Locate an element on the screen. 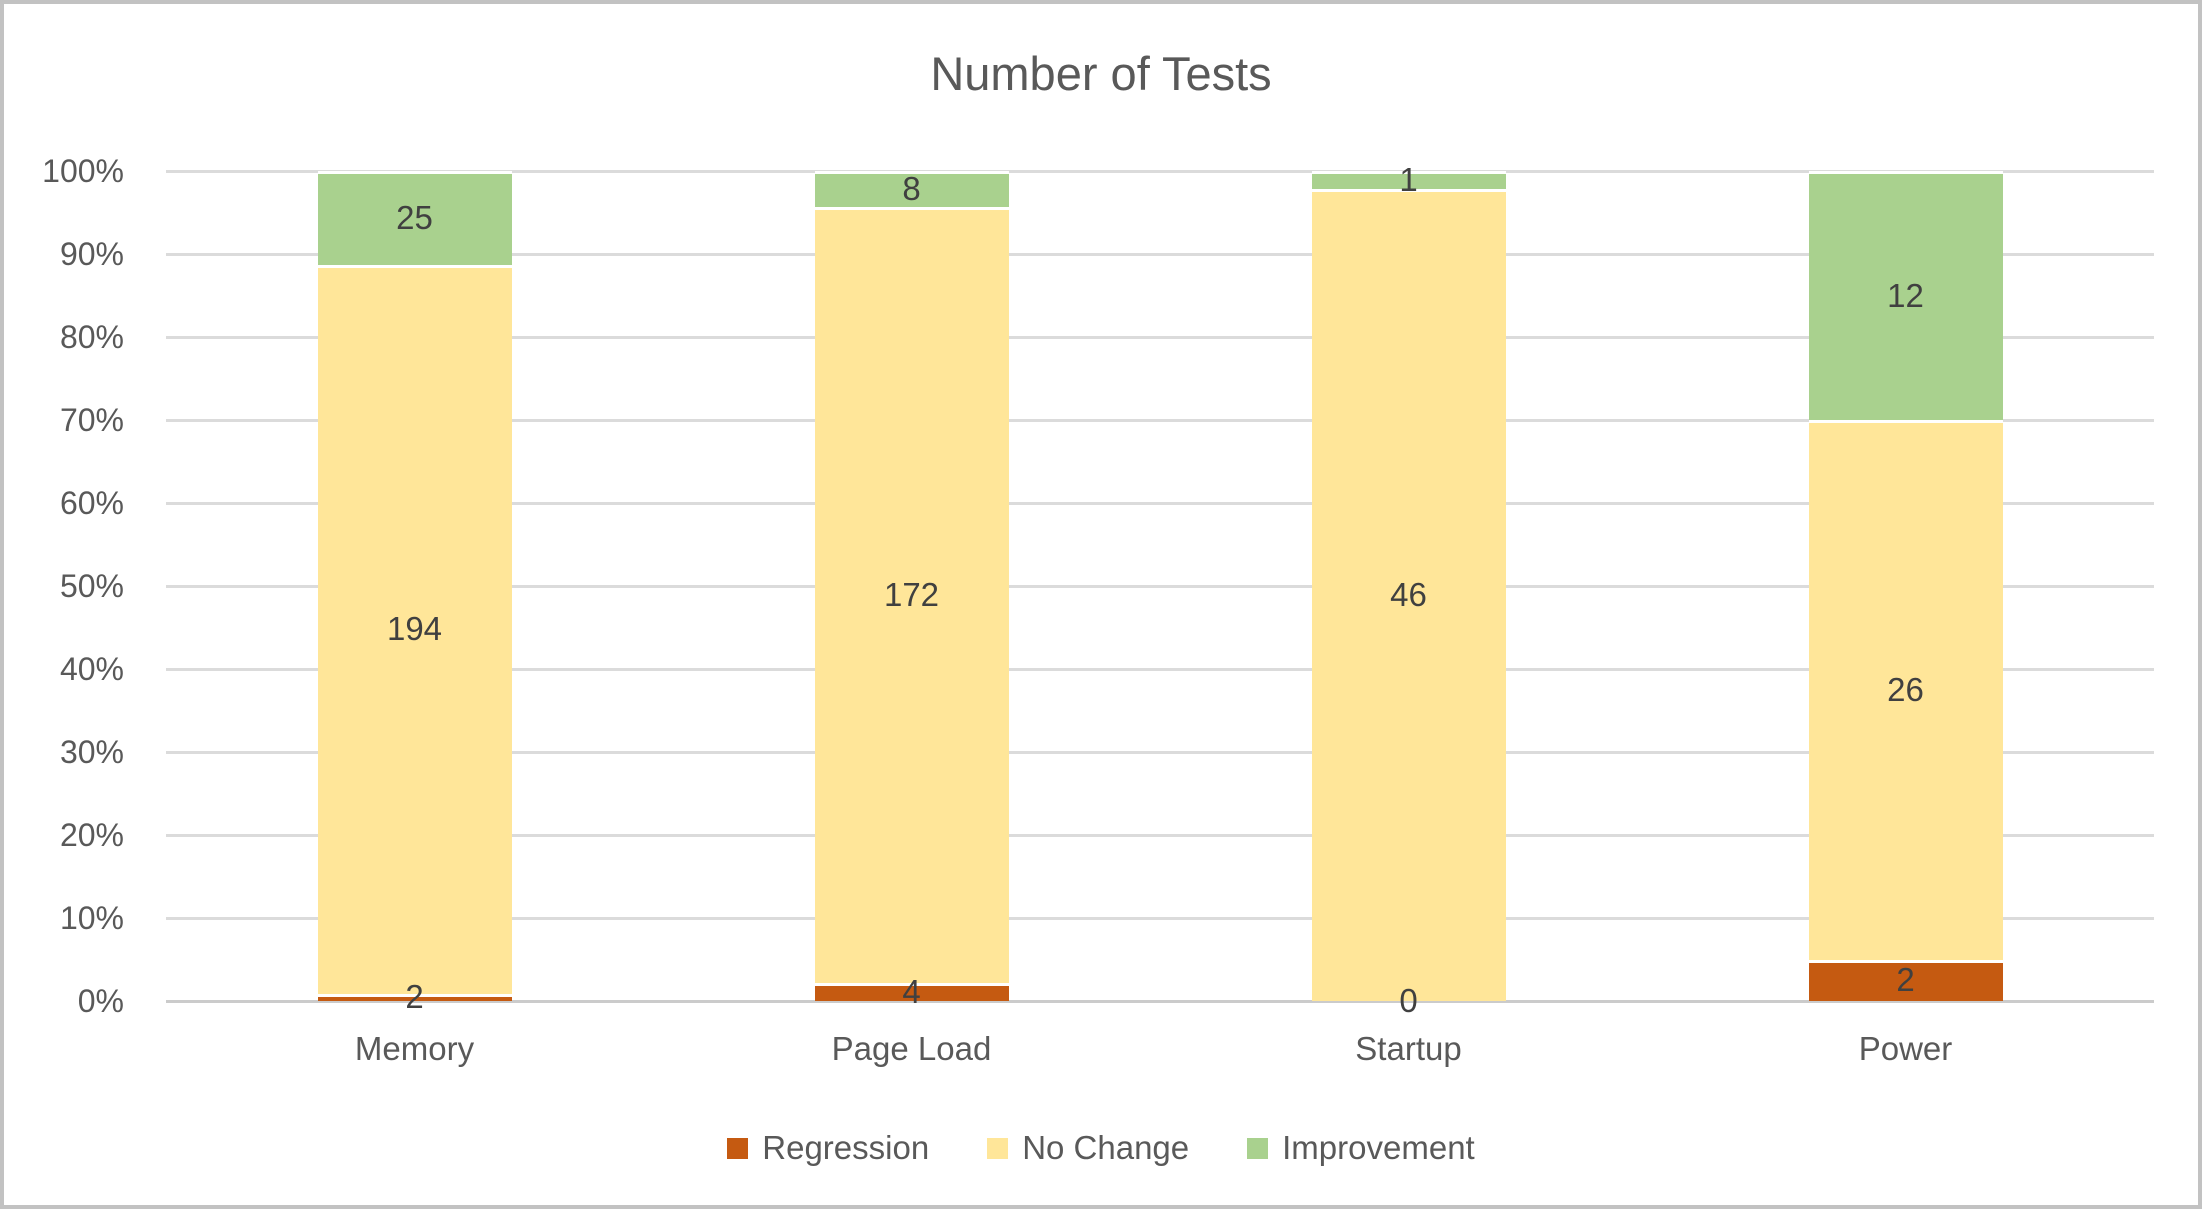 The width and height of the screenshot is (2202, 1209). bar-segment-power-no-change is located at coordinates (1905, 690).